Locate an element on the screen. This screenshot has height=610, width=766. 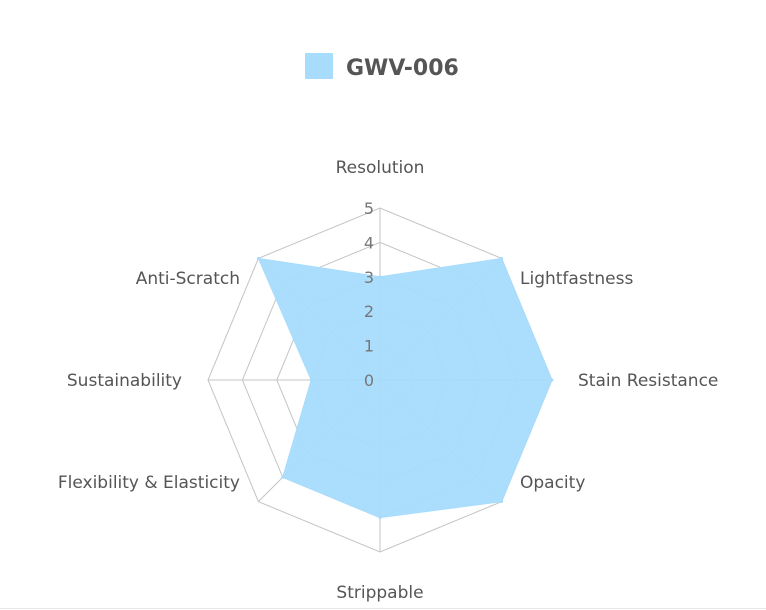
tick-label-0: 0 is located at coordinates (369, 380).